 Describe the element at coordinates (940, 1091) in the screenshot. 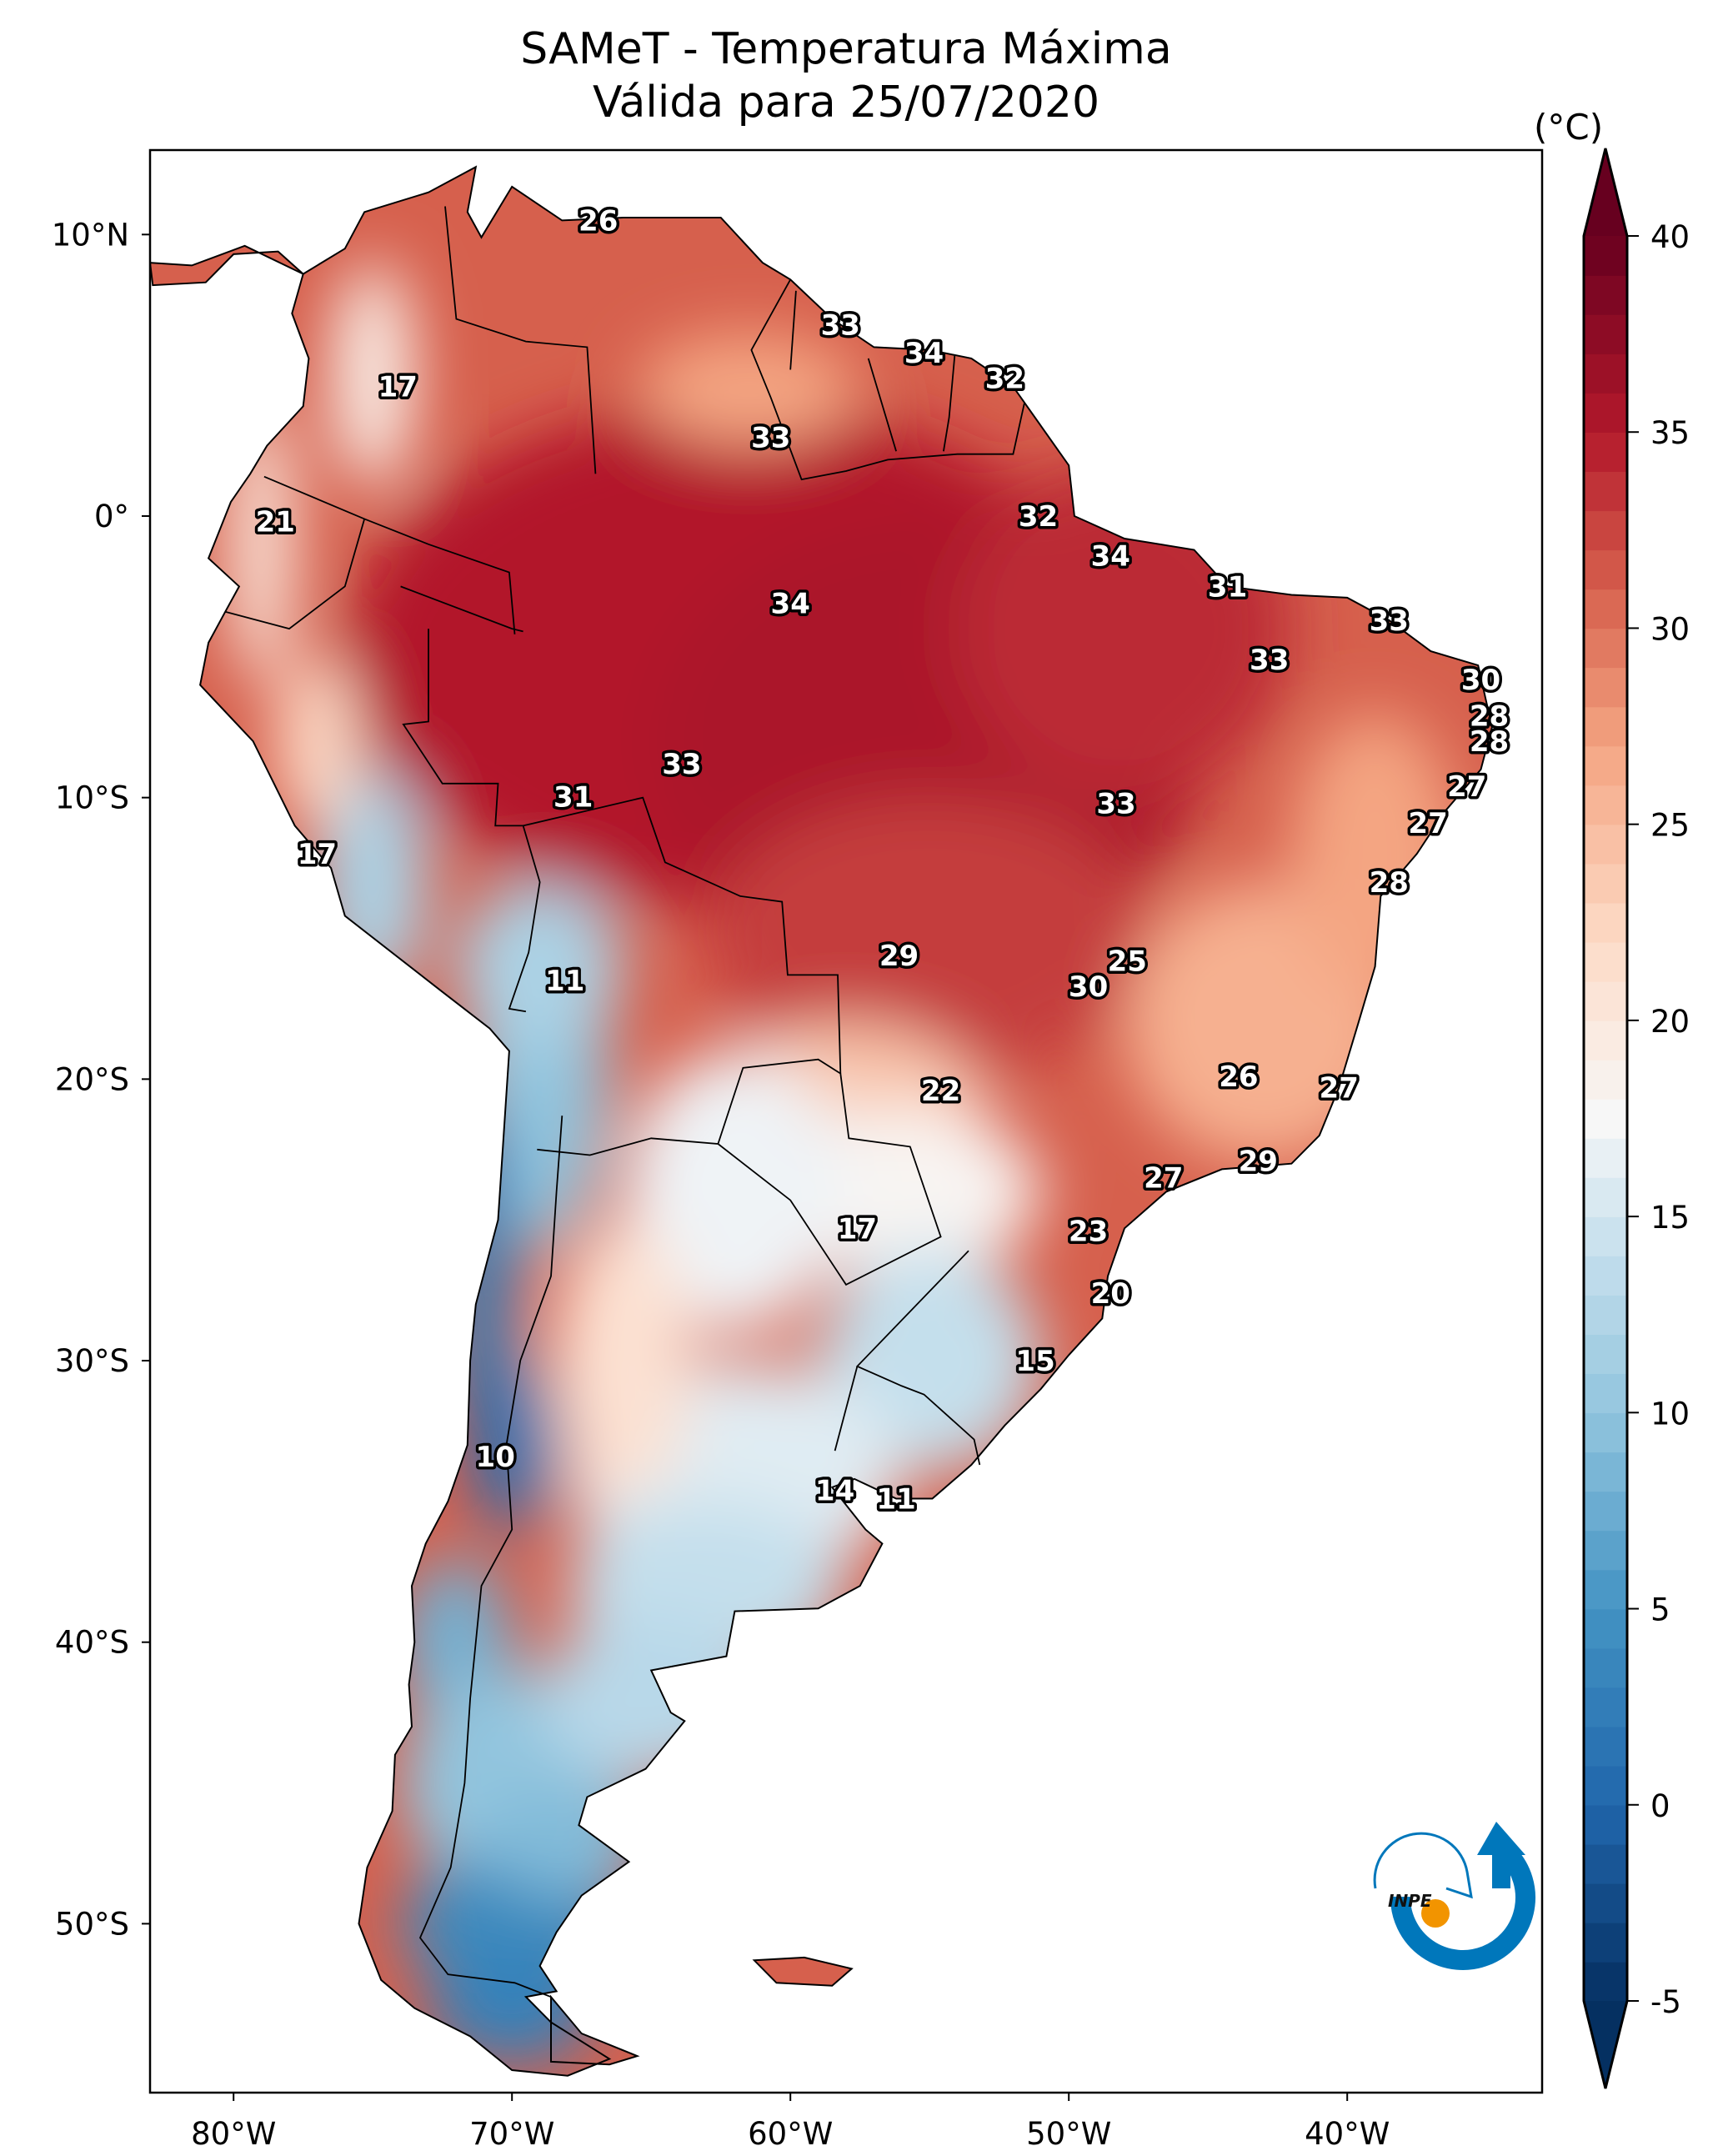

I see `city-temperature-label: 22` at that location.